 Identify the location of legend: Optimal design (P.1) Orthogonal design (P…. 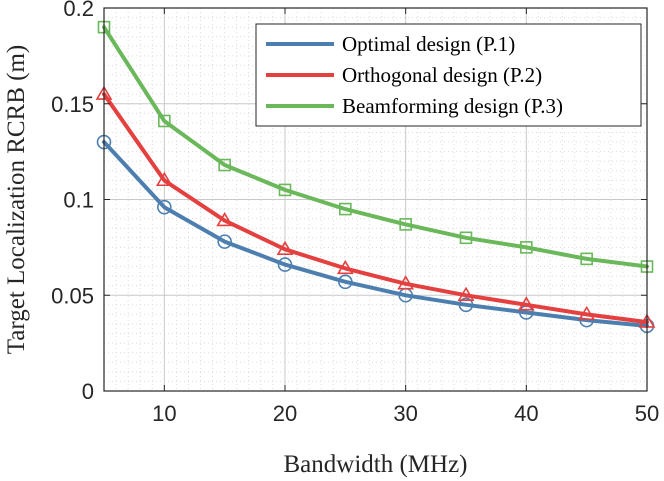
(448, 75).